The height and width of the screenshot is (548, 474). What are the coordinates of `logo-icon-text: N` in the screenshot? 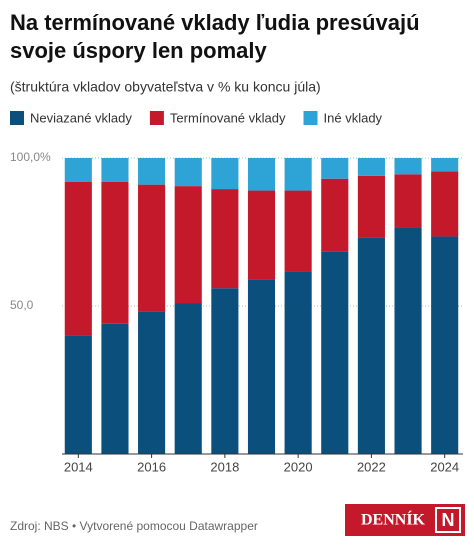 It's located at (448, 520).